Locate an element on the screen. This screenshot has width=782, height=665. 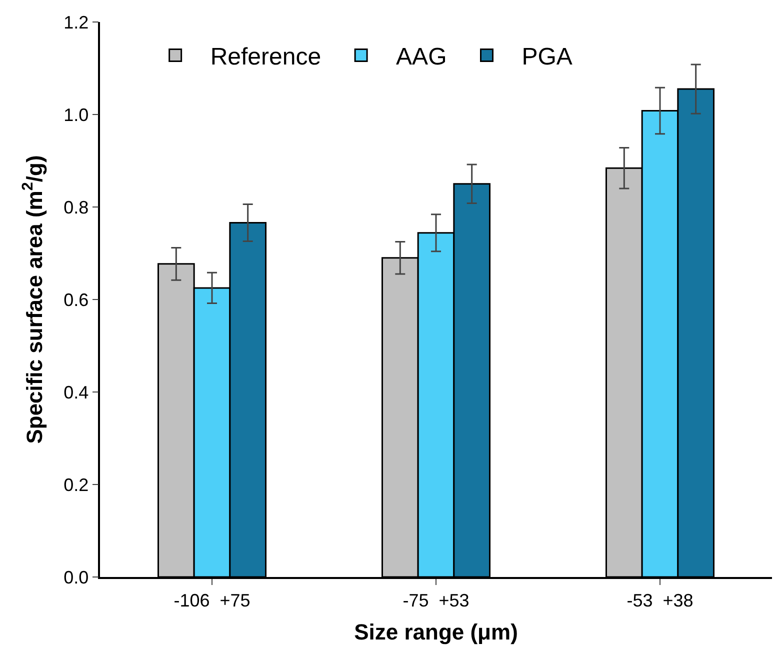
x-tick-label: -75 +53 is located at coordinates (436, 600).